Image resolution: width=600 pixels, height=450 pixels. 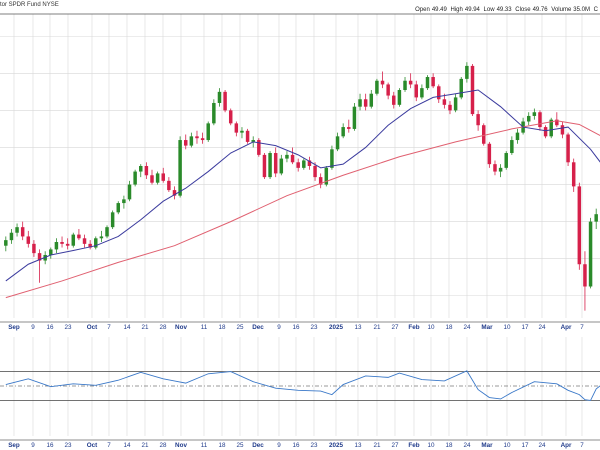 I want to click on price-axis-tick-label: Apr, so click(x=566, y=327).